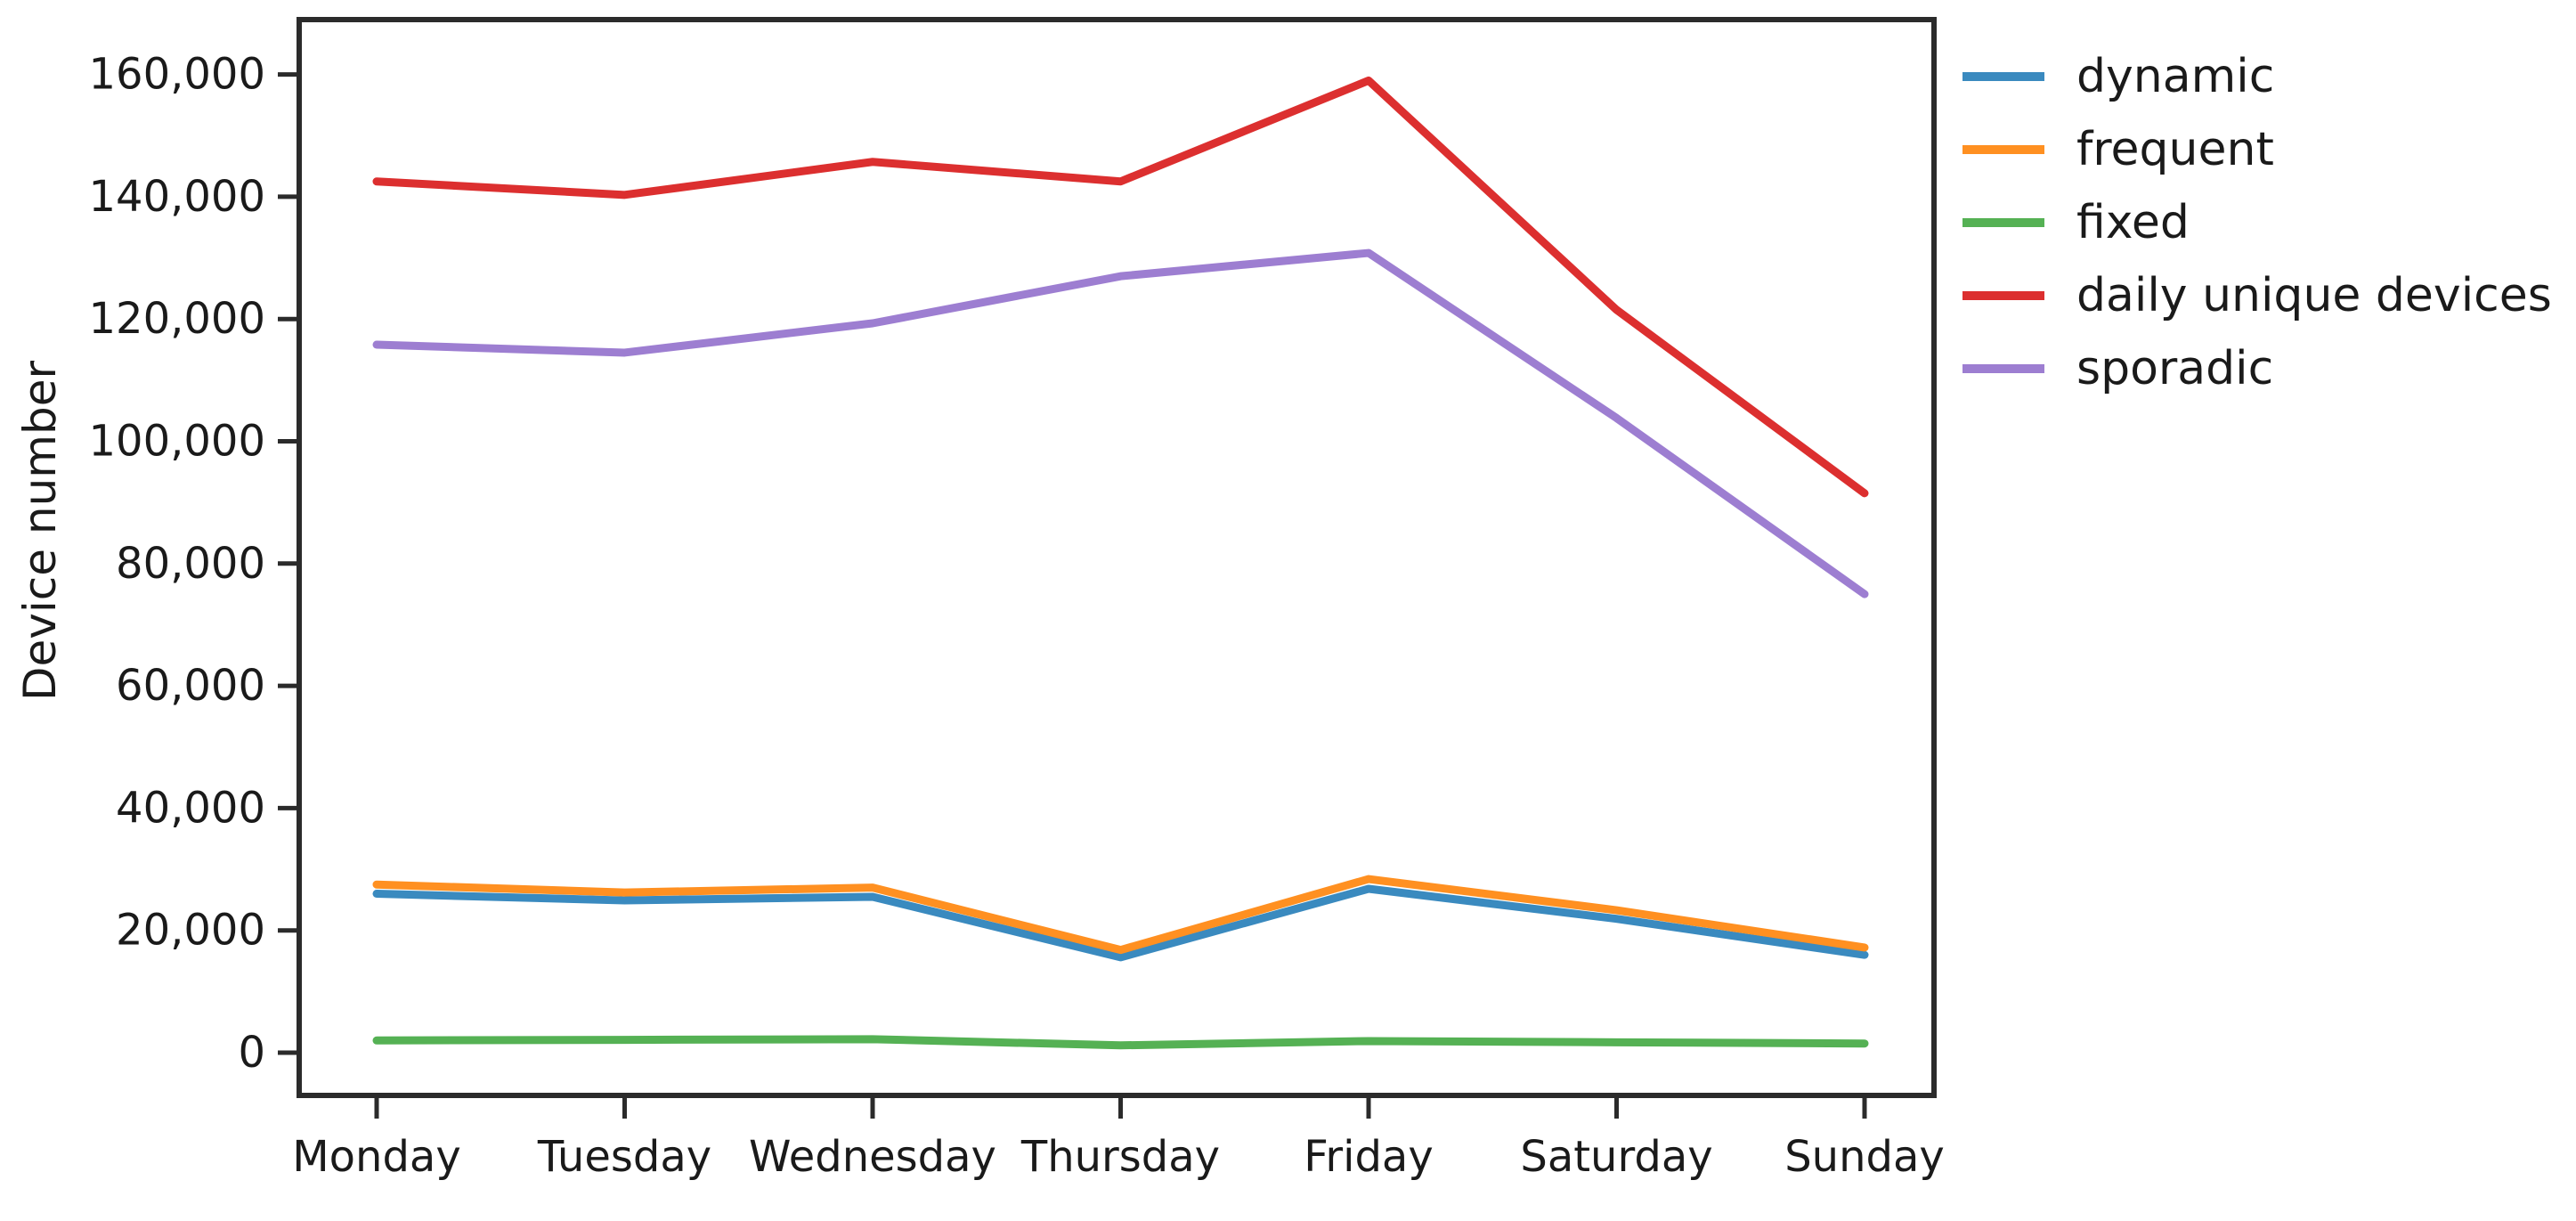  I want to click on y-tick-label: 120,000, so click(177, 319).